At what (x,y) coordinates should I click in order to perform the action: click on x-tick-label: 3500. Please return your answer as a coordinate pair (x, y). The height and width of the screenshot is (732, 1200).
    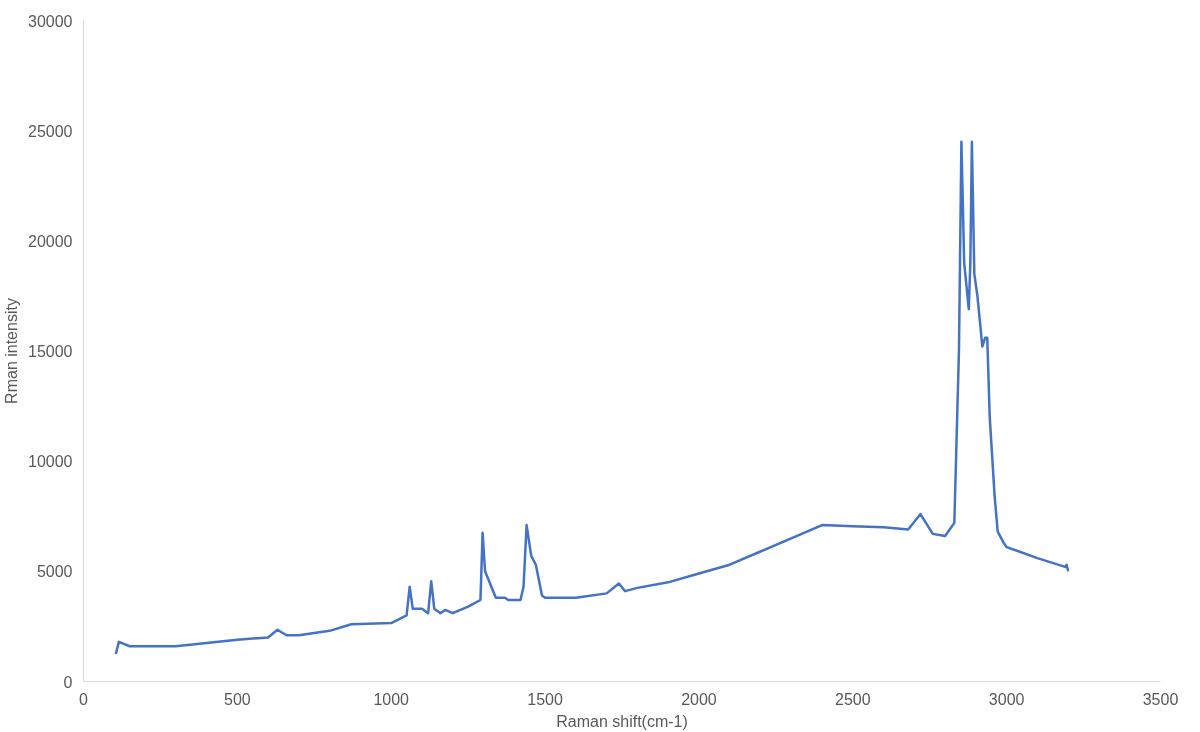
    Looking at the image, I should click on (1160, 699).